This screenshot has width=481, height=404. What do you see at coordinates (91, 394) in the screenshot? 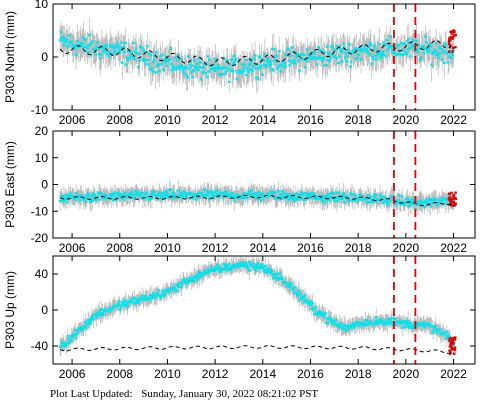
I see `footer-label: Plot Last Updated:` at bounding box center [91, 394].